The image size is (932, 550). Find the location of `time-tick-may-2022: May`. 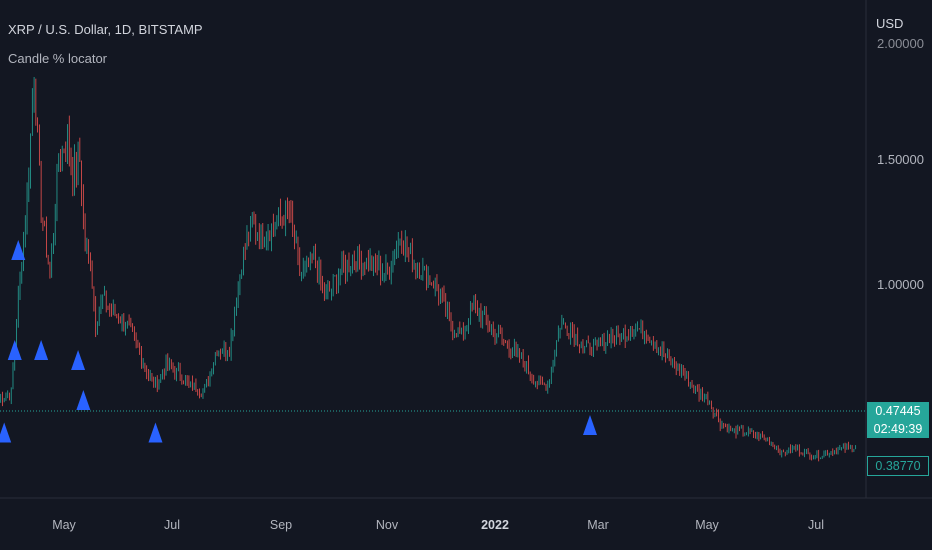

time-tick-may-2022: May is located at coordinates (707, 525).